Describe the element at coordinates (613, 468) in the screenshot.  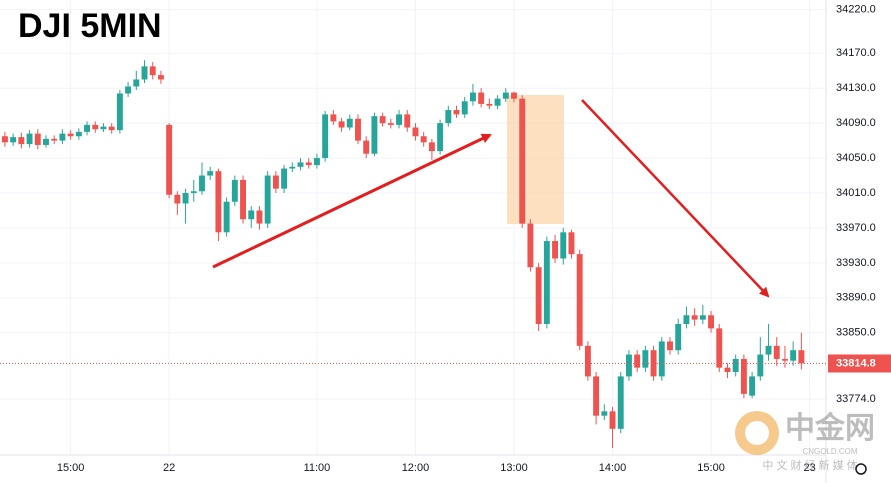
I see `x-tick-label: 14:00` at that location.